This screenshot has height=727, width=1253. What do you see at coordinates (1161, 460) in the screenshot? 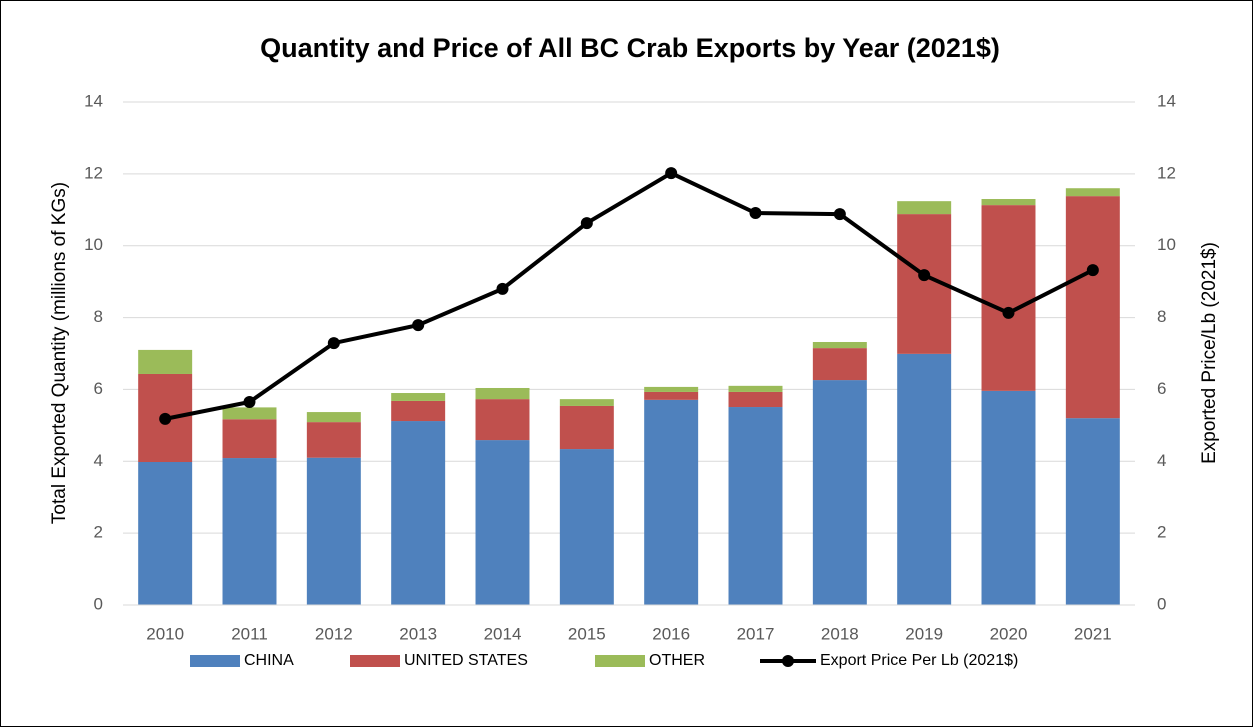
I see `y2-tick-label: 4` at bounding box center [1161, 460].